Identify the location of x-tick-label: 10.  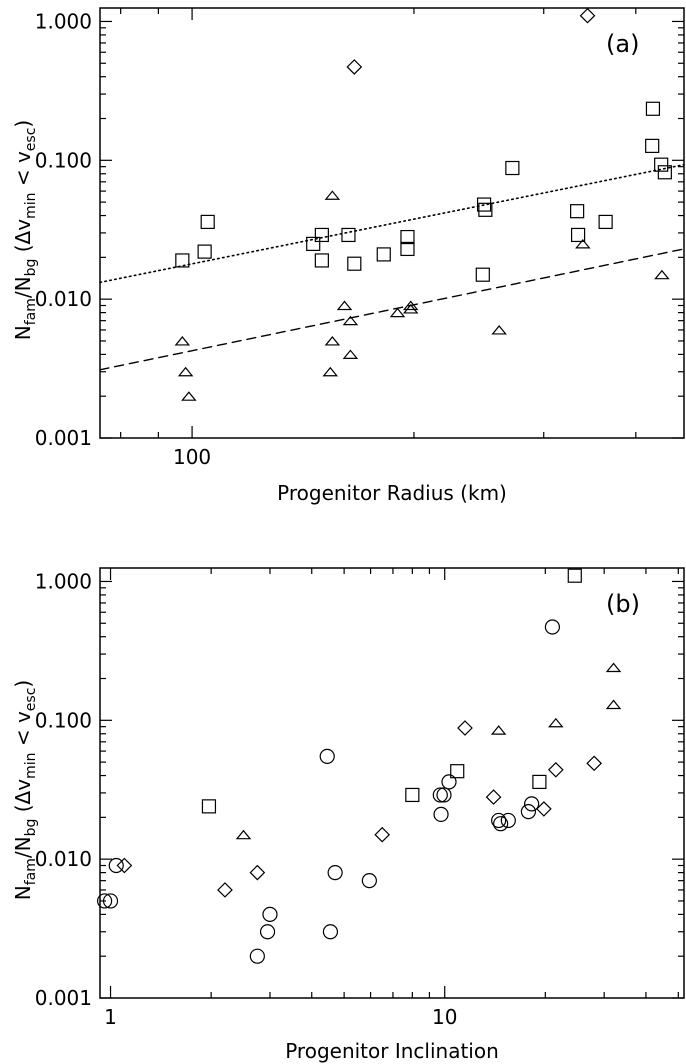
(444, 1017).